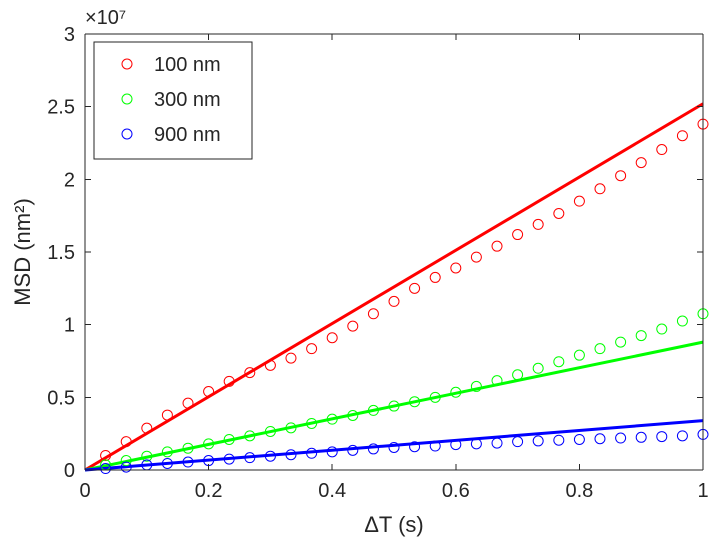 This screenshot has height=545, width=709. Describe the element at coordinates (209, 491) in the screenshot. I see `x-tick-label: 0.2` at that location.